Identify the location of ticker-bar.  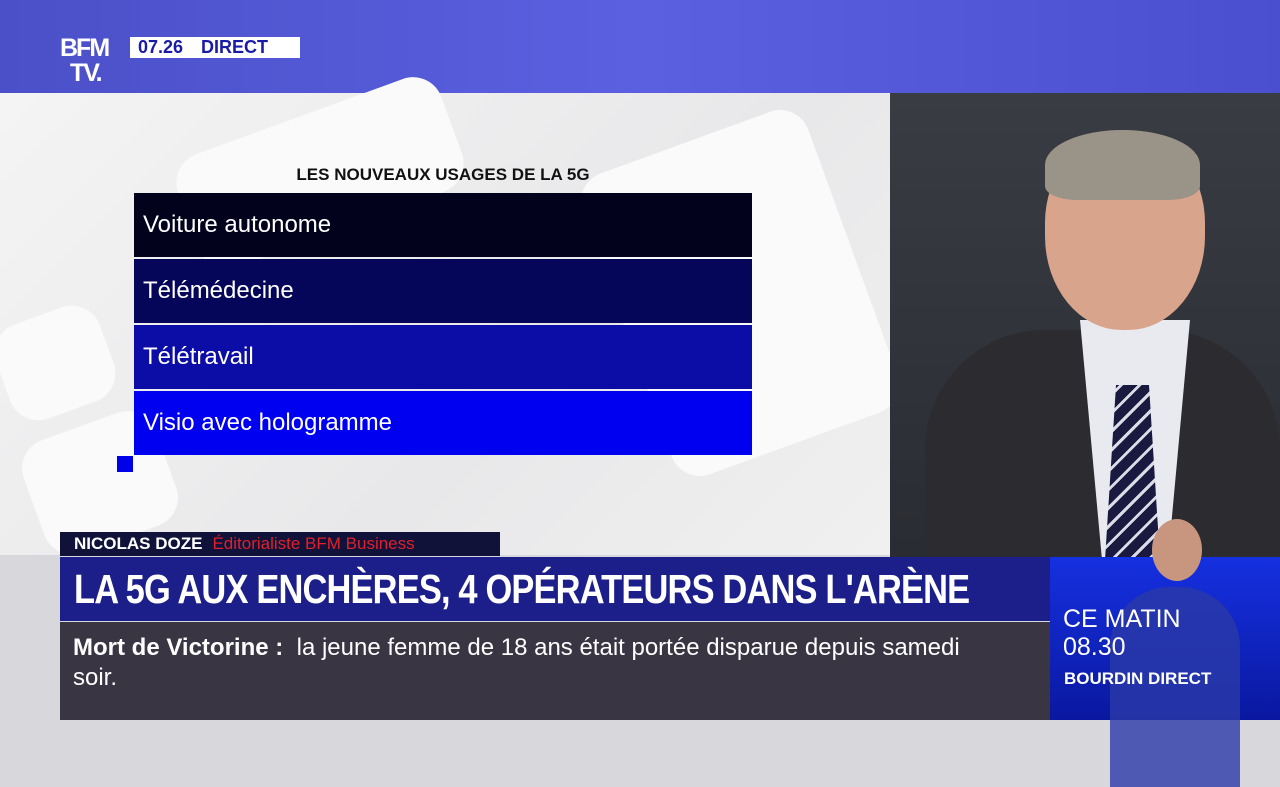
(555, 671).